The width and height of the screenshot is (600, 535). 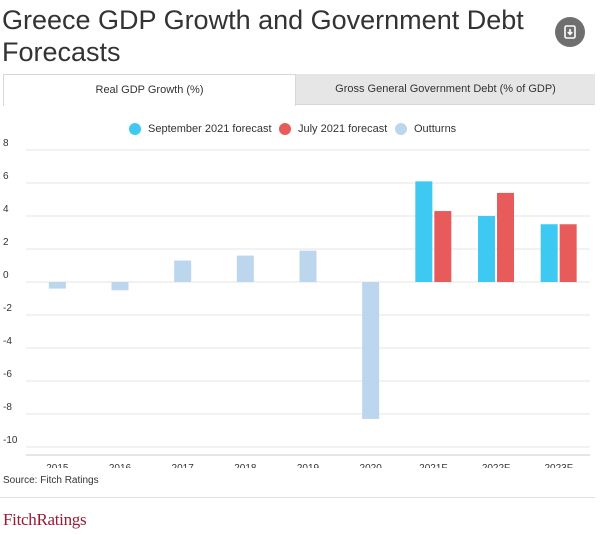 What do you see at coordinates (6, 176) in the screenshot?
I see `y-tick-label: 6` at bounding box center [6, 176].